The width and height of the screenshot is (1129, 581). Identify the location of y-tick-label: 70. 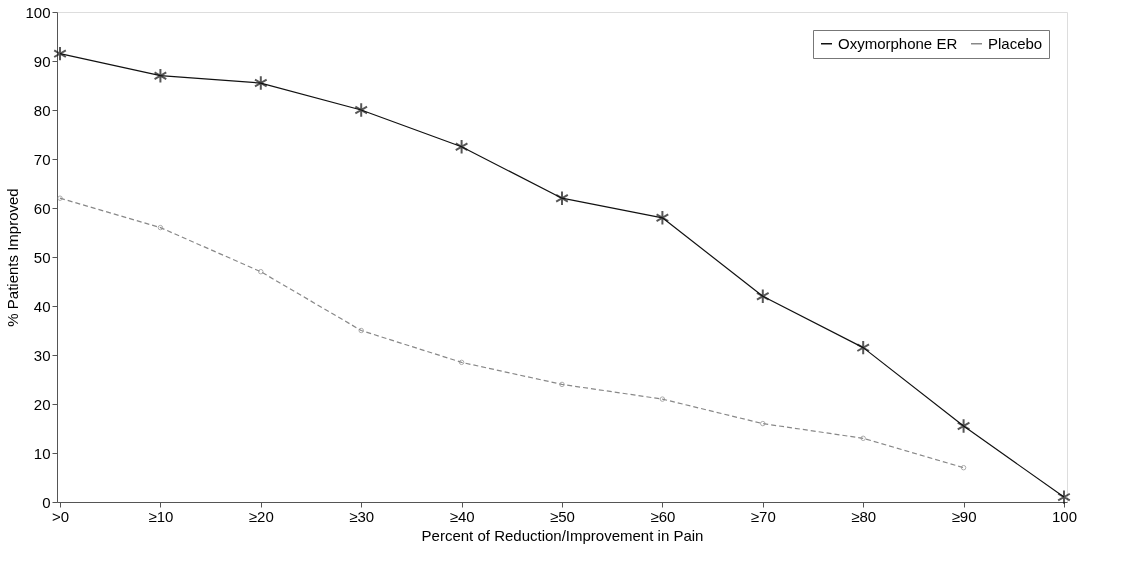
(42, 159).